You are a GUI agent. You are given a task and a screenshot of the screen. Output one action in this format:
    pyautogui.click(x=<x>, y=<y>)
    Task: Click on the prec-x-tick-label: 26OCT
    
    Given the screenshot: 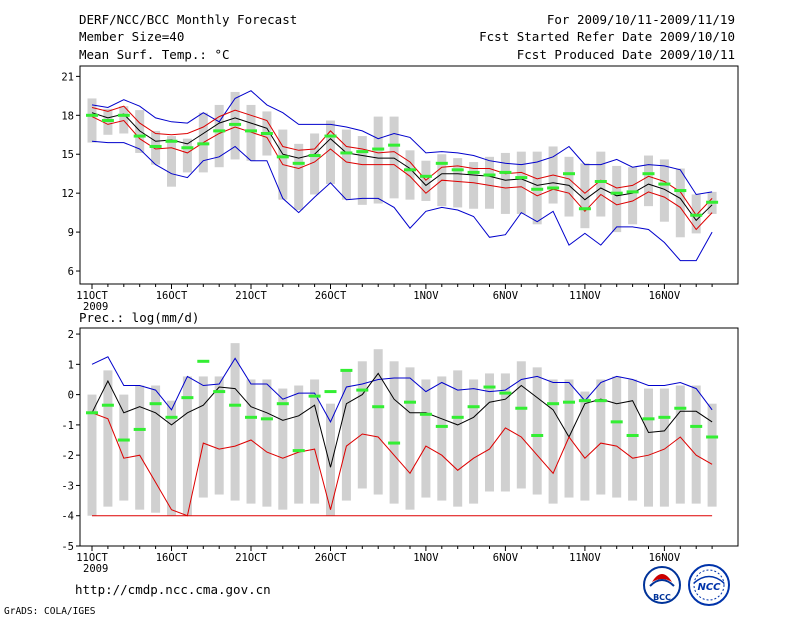 What is the action you would take?
    pyautogui.click(x=331, y=558)
    